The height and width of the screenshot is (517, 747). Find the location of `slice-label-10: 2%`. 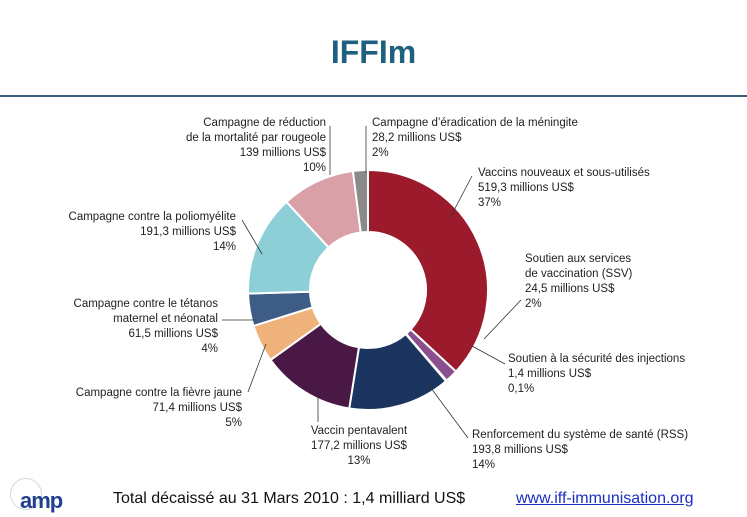

slice-label-10: 2% is located at coordinates (380, 153).